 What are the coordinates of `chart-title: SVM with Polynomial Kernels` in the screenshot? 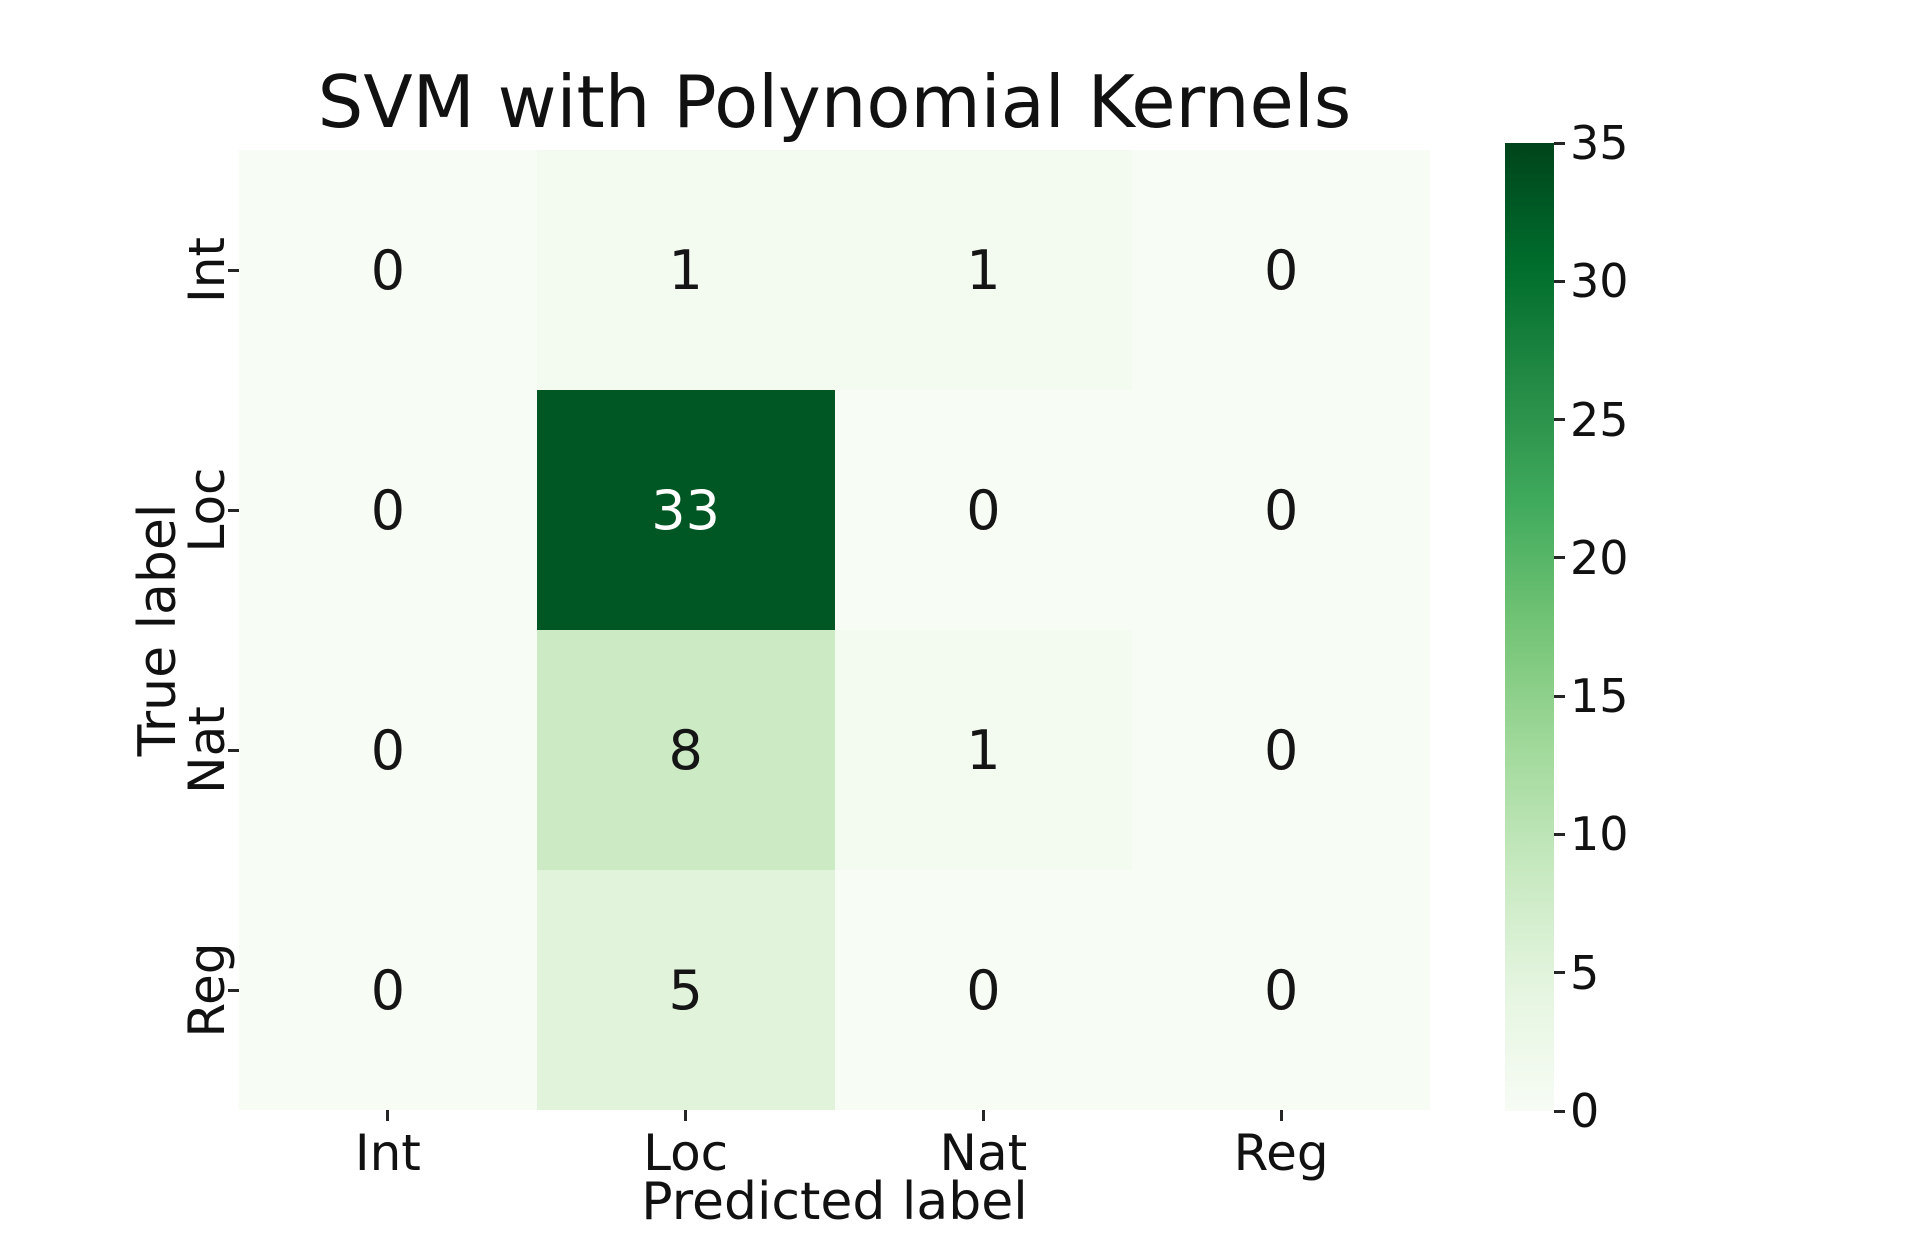 It's located at (834, 102).